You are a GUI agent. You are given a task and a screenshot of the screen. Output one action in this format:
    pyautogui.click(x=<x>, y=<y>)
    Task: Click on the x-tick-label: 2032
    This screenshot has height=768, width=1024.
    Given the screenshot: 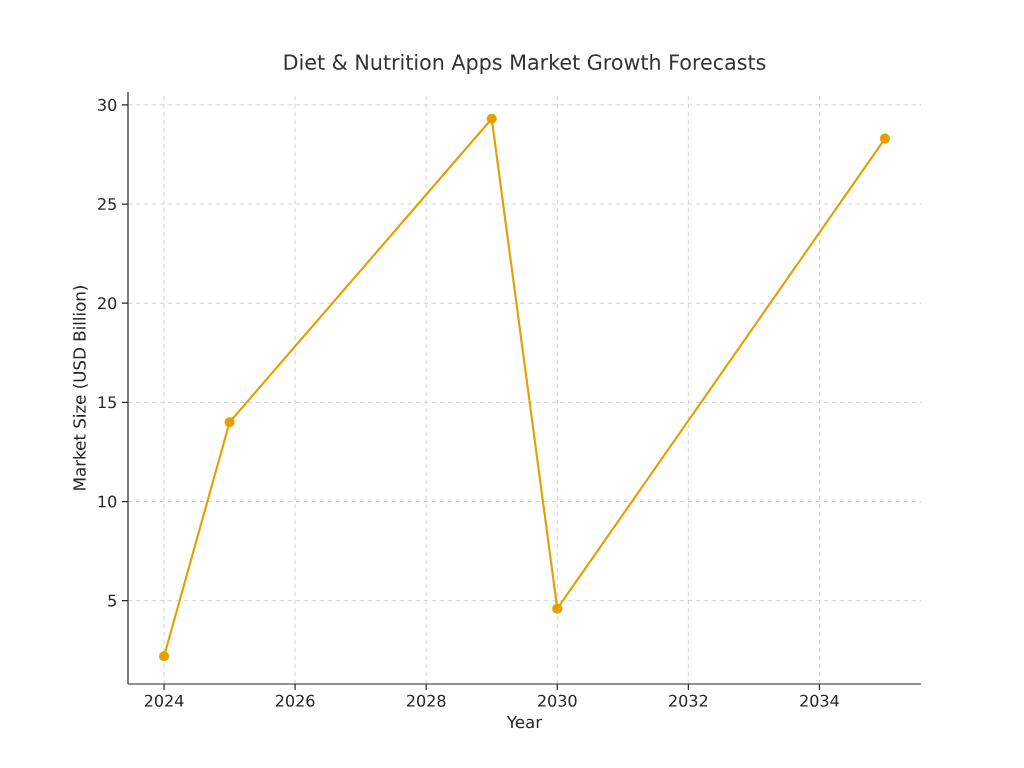 What is the action you would take?
    pyautogui.click(x=688, y=700)
    